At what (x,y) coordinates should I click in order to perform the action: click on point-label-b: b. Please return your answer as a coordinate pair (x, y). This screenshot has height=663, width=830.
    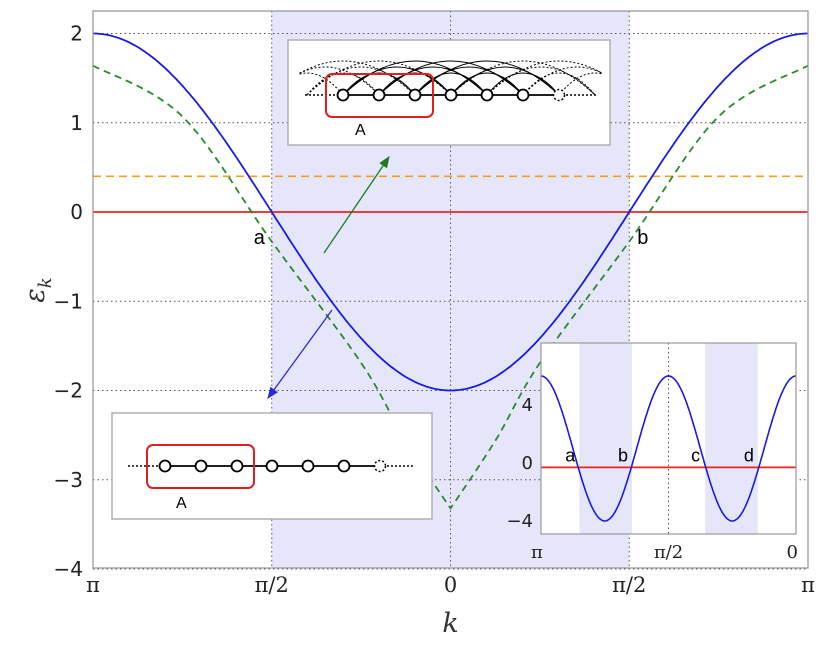
    Looking at the image, I should click on (642, 238).